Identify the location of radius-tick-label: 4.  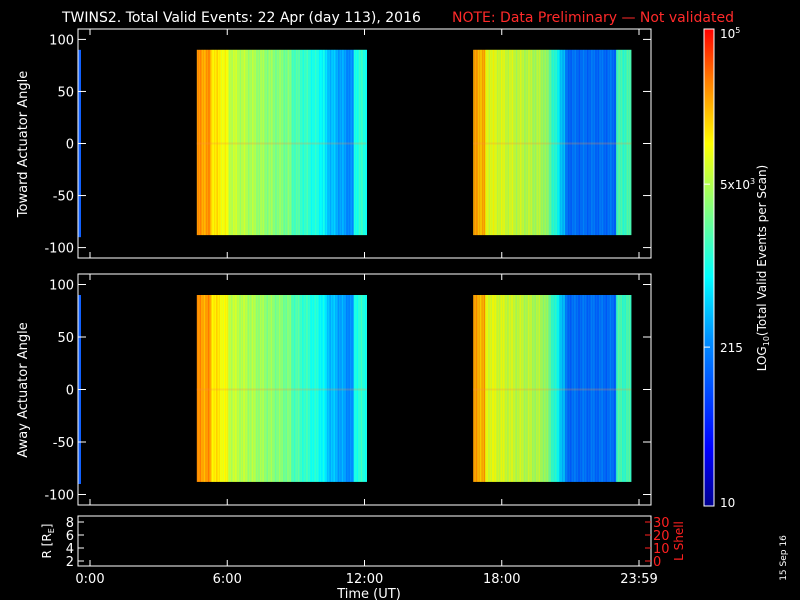
(70, 549).